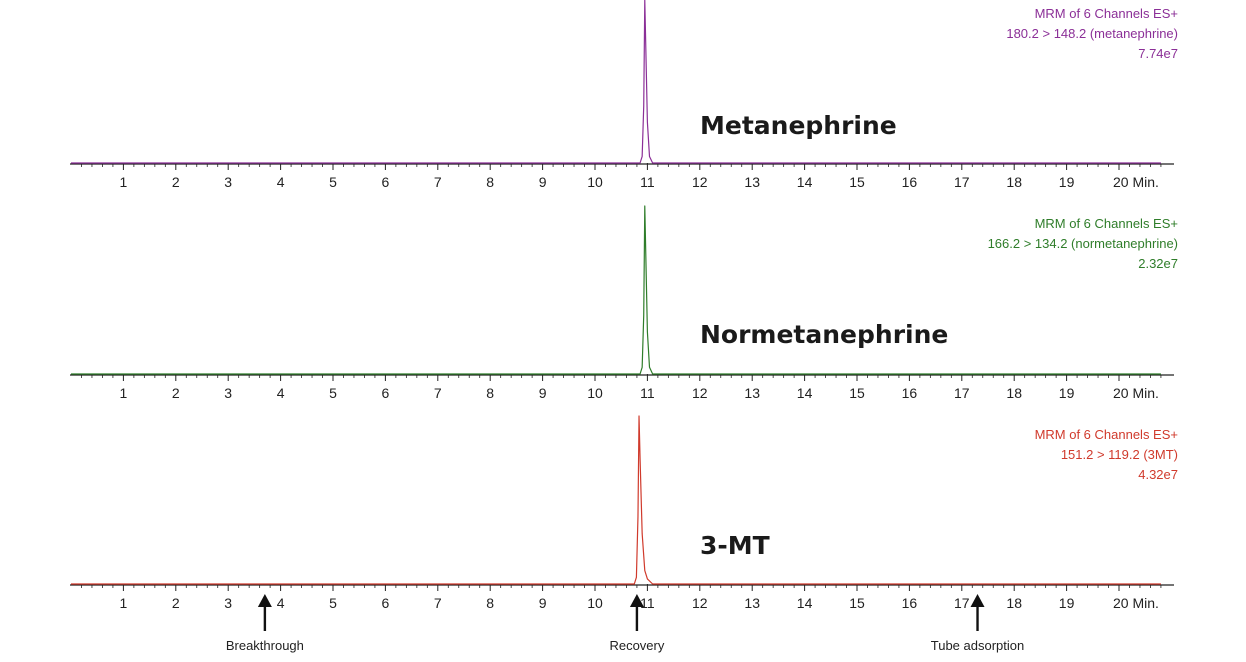  I want to click on annotation-label: Tube adsorption, so click(977, 645).